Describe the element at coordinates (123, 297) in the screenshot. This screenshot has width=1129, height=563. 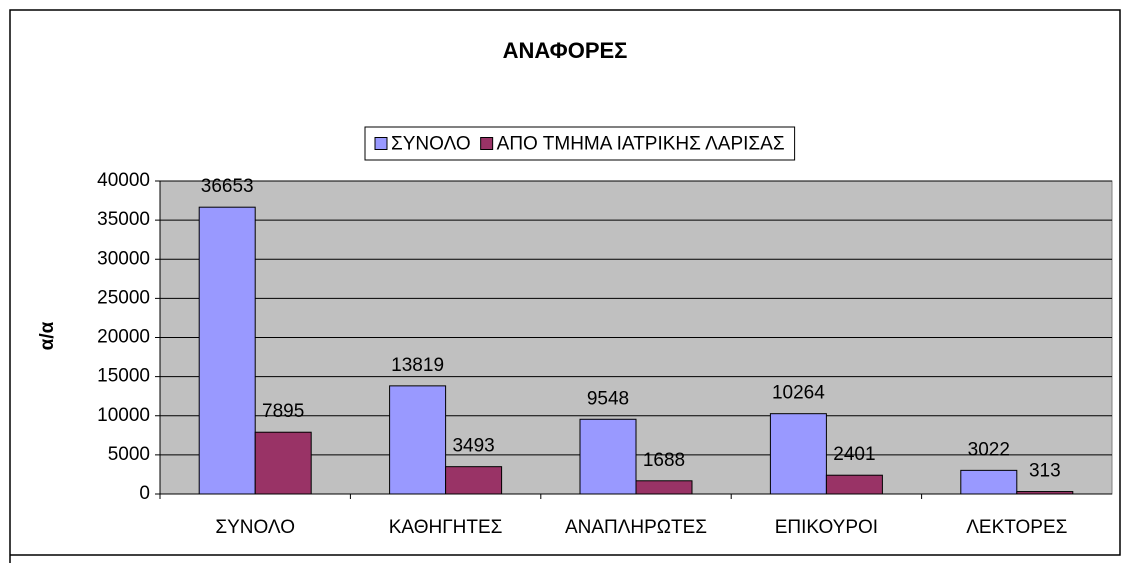
I see `y-tick-label: 25000` at that location.